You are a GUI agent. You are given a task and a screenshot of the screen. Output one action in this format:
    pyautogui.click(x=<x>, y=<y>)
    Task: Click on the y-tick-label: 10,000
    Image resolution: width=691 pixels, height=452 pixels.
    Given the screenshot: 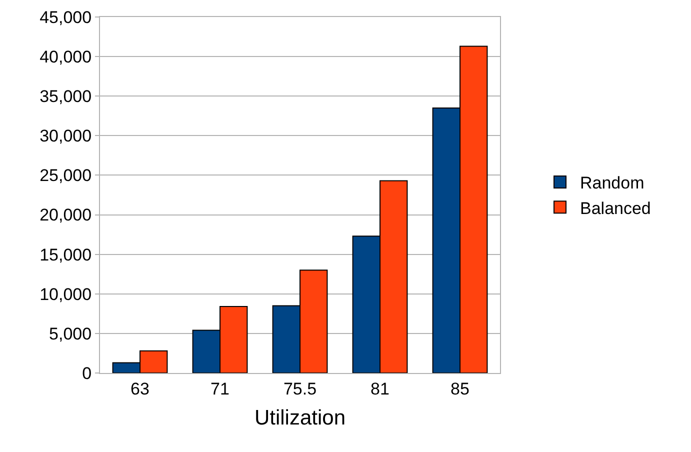 What is the action you would take?
    pyautogui.click(x=66, y=294)
    